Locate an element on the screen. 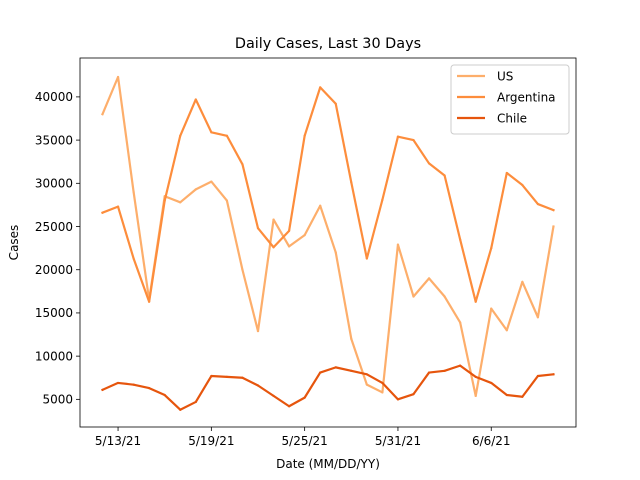 Image resolution: width=640 pixels, height=480 pixels. legend-box is located at coordinates (510, 99).